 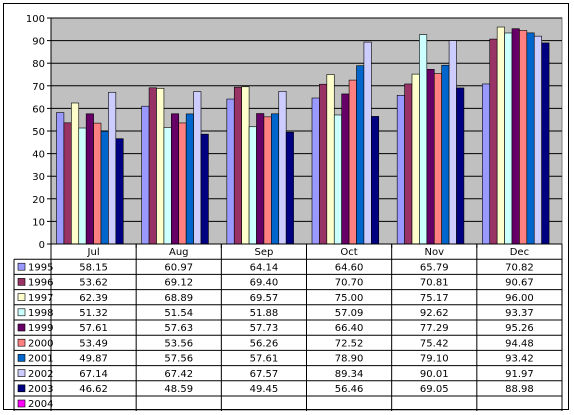 I want to click on legend-key-1997, so click(x=21, y=297).